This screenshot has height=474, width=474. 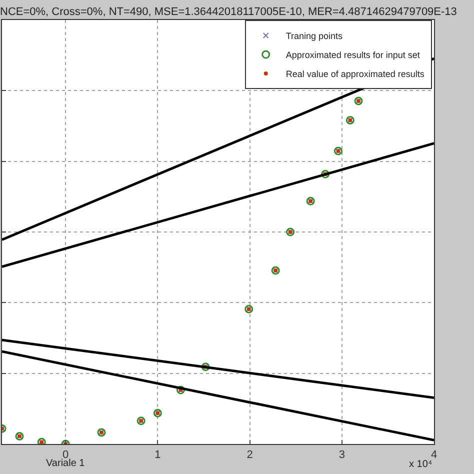 I want to click on x-tick-label: 2, so click(x=249, y=455).